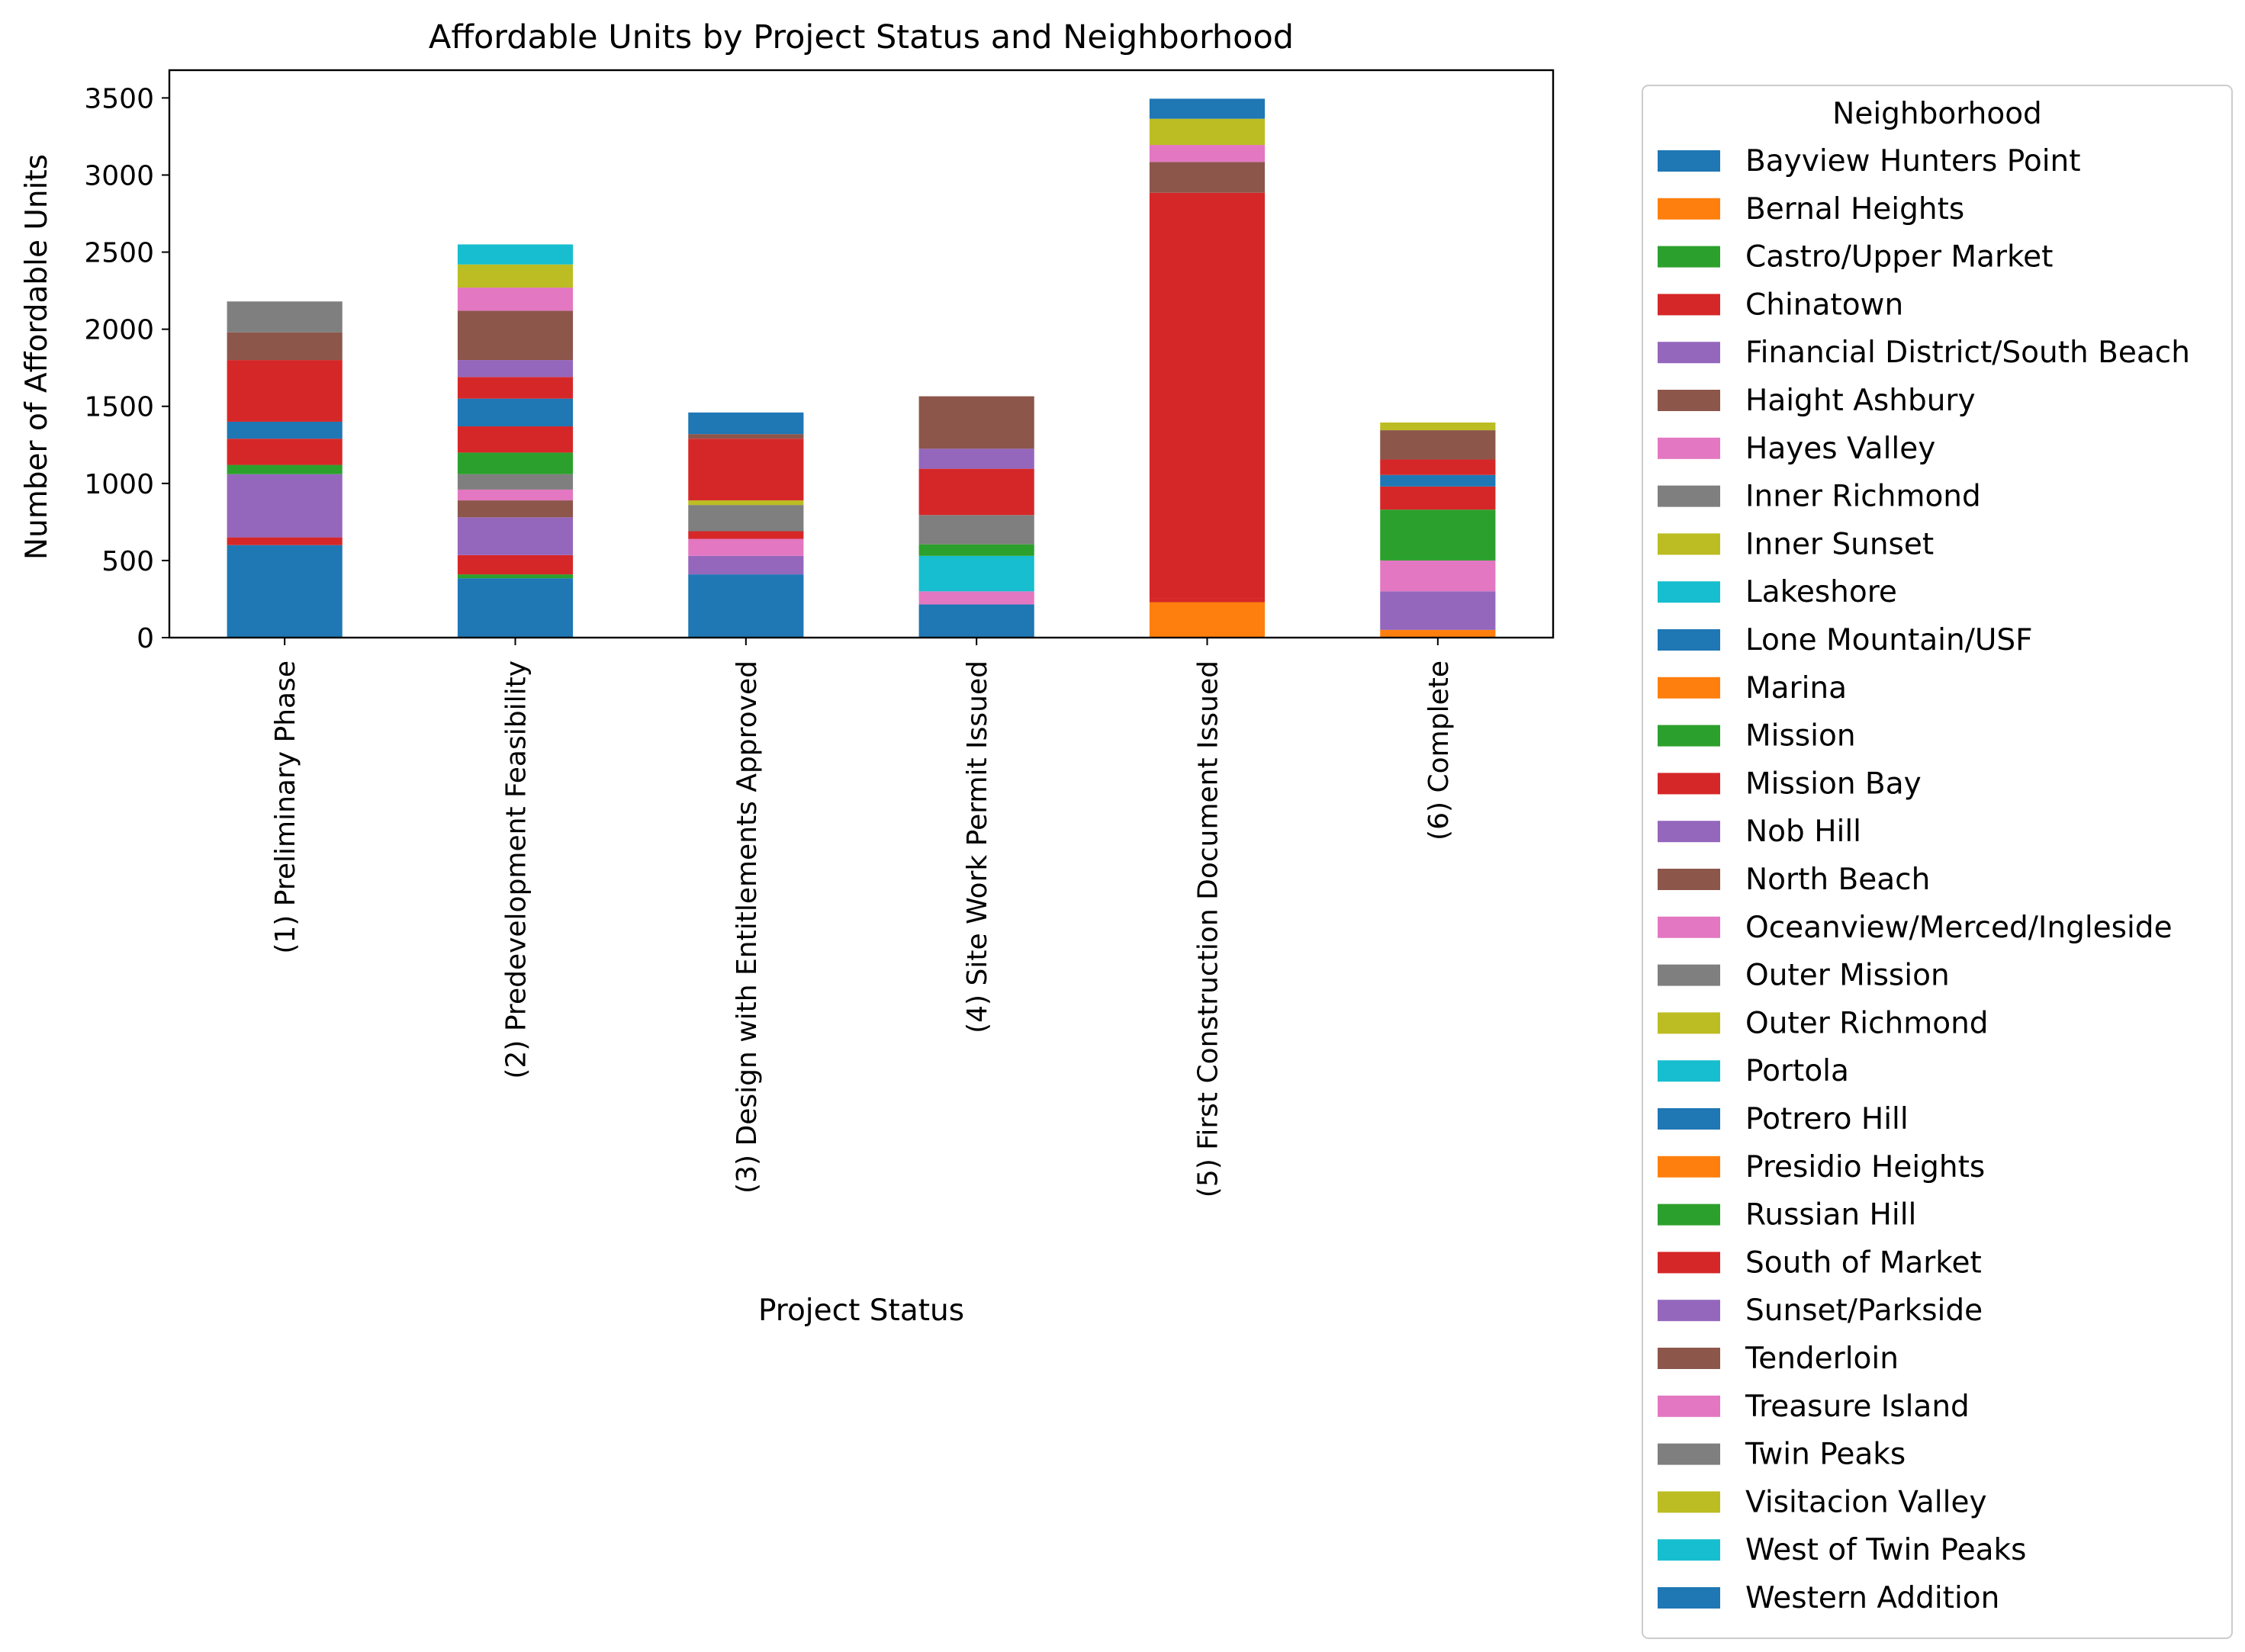  Describe the element at coordinates (1840, 449) in the screenshot. I see `legend-label: Hayes Valley` at that location.